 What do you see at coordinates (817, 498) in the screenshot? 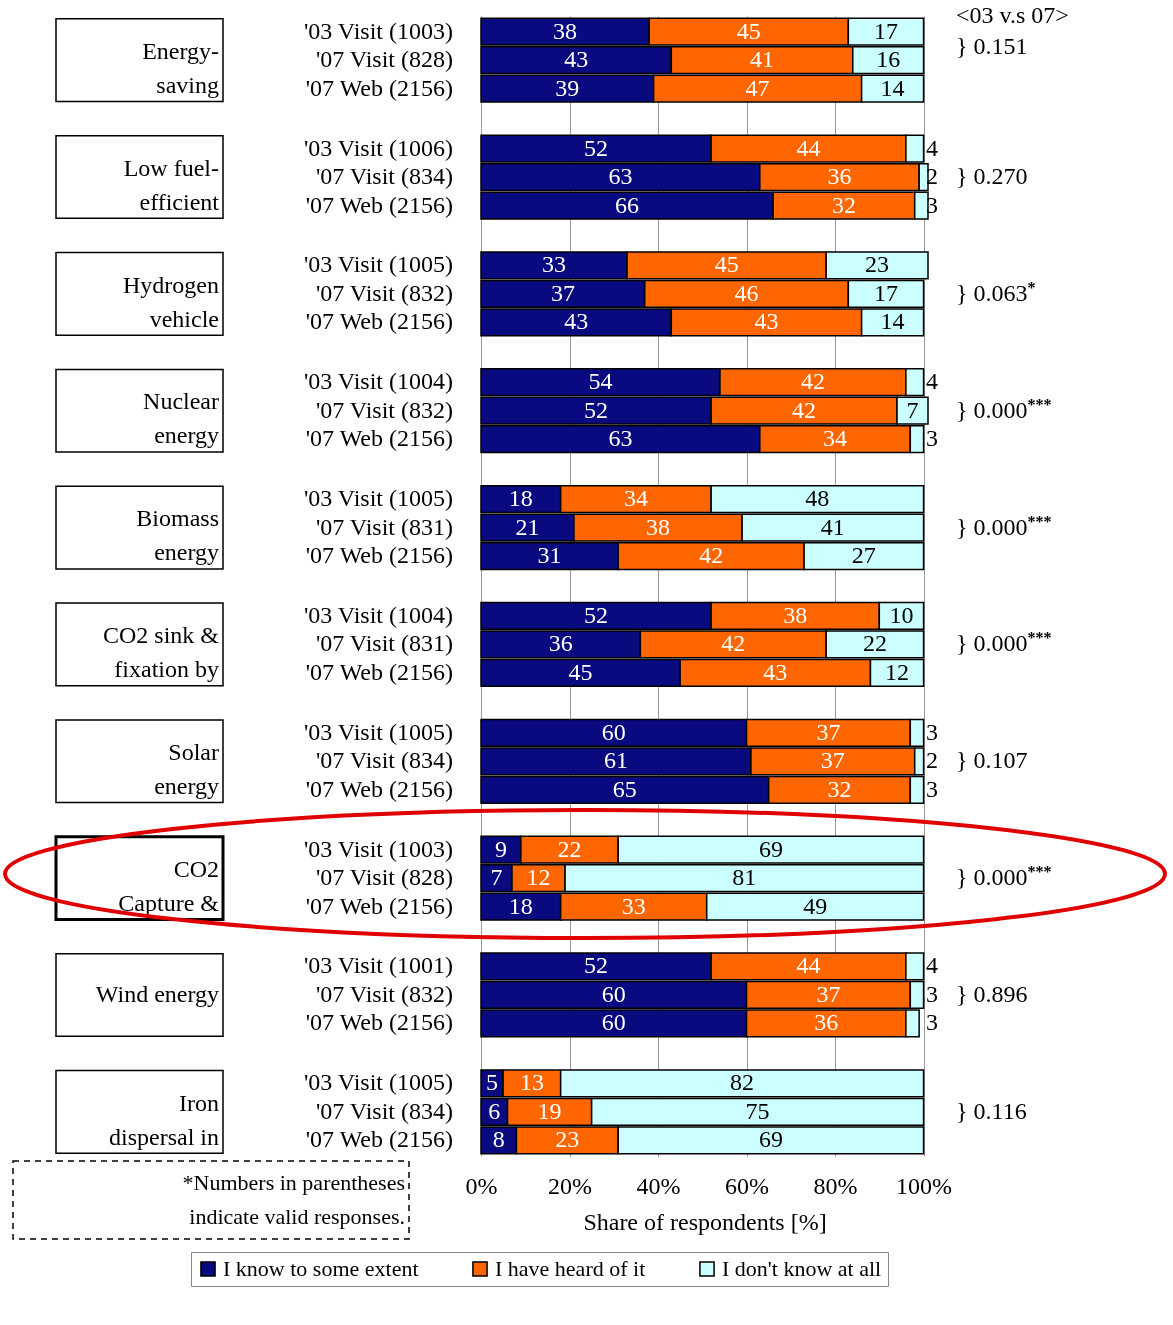
I see `data-label: 48` at bounding box center [817, 498].